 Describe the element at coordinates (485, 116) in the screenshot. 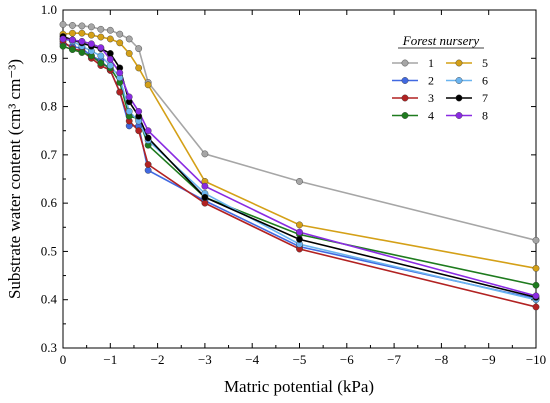

I see `legend-label-8: 8` at that location.